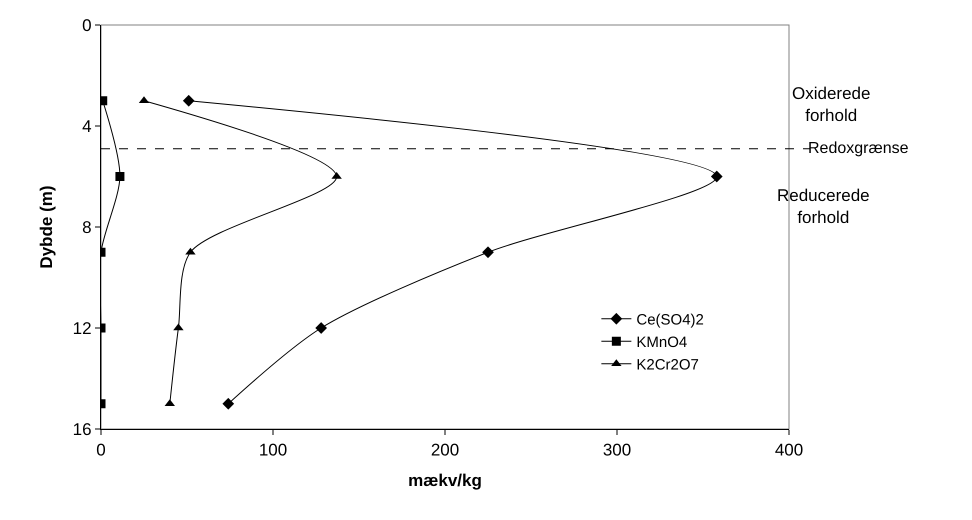 The image size is (972, 520). Describe the element at coordinates (87, 227) in the screenshot. I see `y-tick-label: 8` at that location.